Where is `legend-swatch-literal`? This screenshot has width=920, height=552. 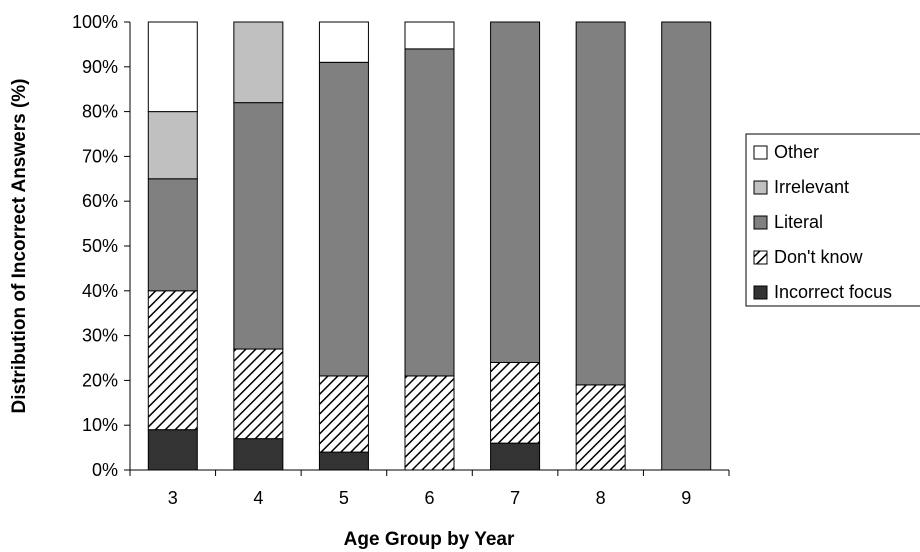 legend-swatch-literal is located at coordinates (760, 222).